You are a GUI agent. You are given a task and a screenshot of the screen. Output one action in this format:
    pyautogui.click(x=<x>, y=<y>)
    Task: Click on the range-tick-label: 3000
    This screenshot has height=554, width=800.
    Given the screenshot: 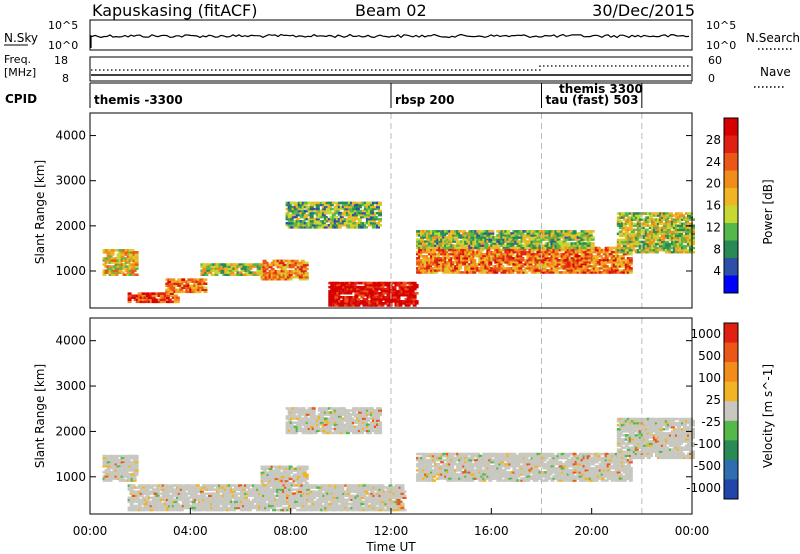 What is the action you would take?
    pyautogui.click(x=70, y=181)
    